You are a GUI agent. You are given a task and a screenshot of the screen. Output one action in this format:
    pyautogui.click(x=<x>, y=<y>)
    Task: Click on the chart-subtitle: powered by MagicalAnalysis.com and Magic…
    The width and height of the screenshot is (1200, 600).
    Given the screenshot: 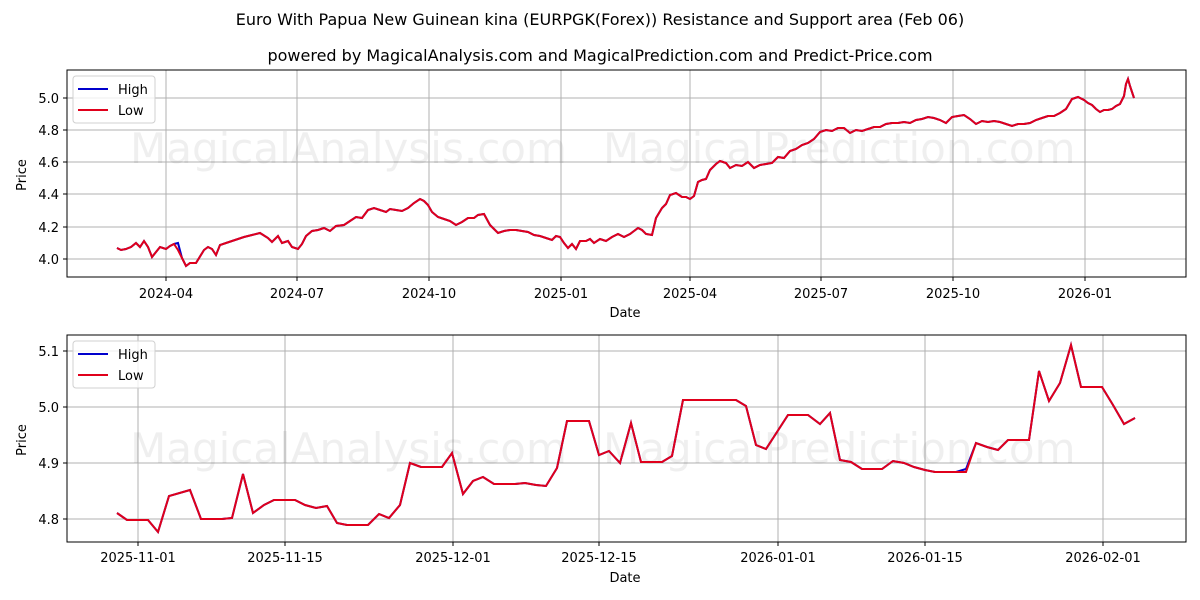 What is the action you would take?
    pyautogui.click(x=600, y=55)
    